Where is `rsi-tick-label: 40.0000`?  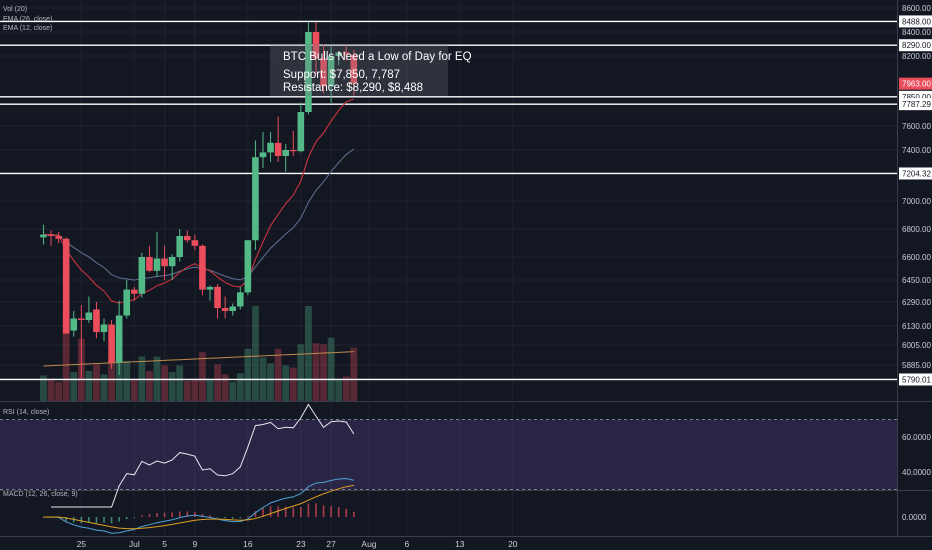
rsi-tick-label: 40.0000 is located at coordinates (916, 472).